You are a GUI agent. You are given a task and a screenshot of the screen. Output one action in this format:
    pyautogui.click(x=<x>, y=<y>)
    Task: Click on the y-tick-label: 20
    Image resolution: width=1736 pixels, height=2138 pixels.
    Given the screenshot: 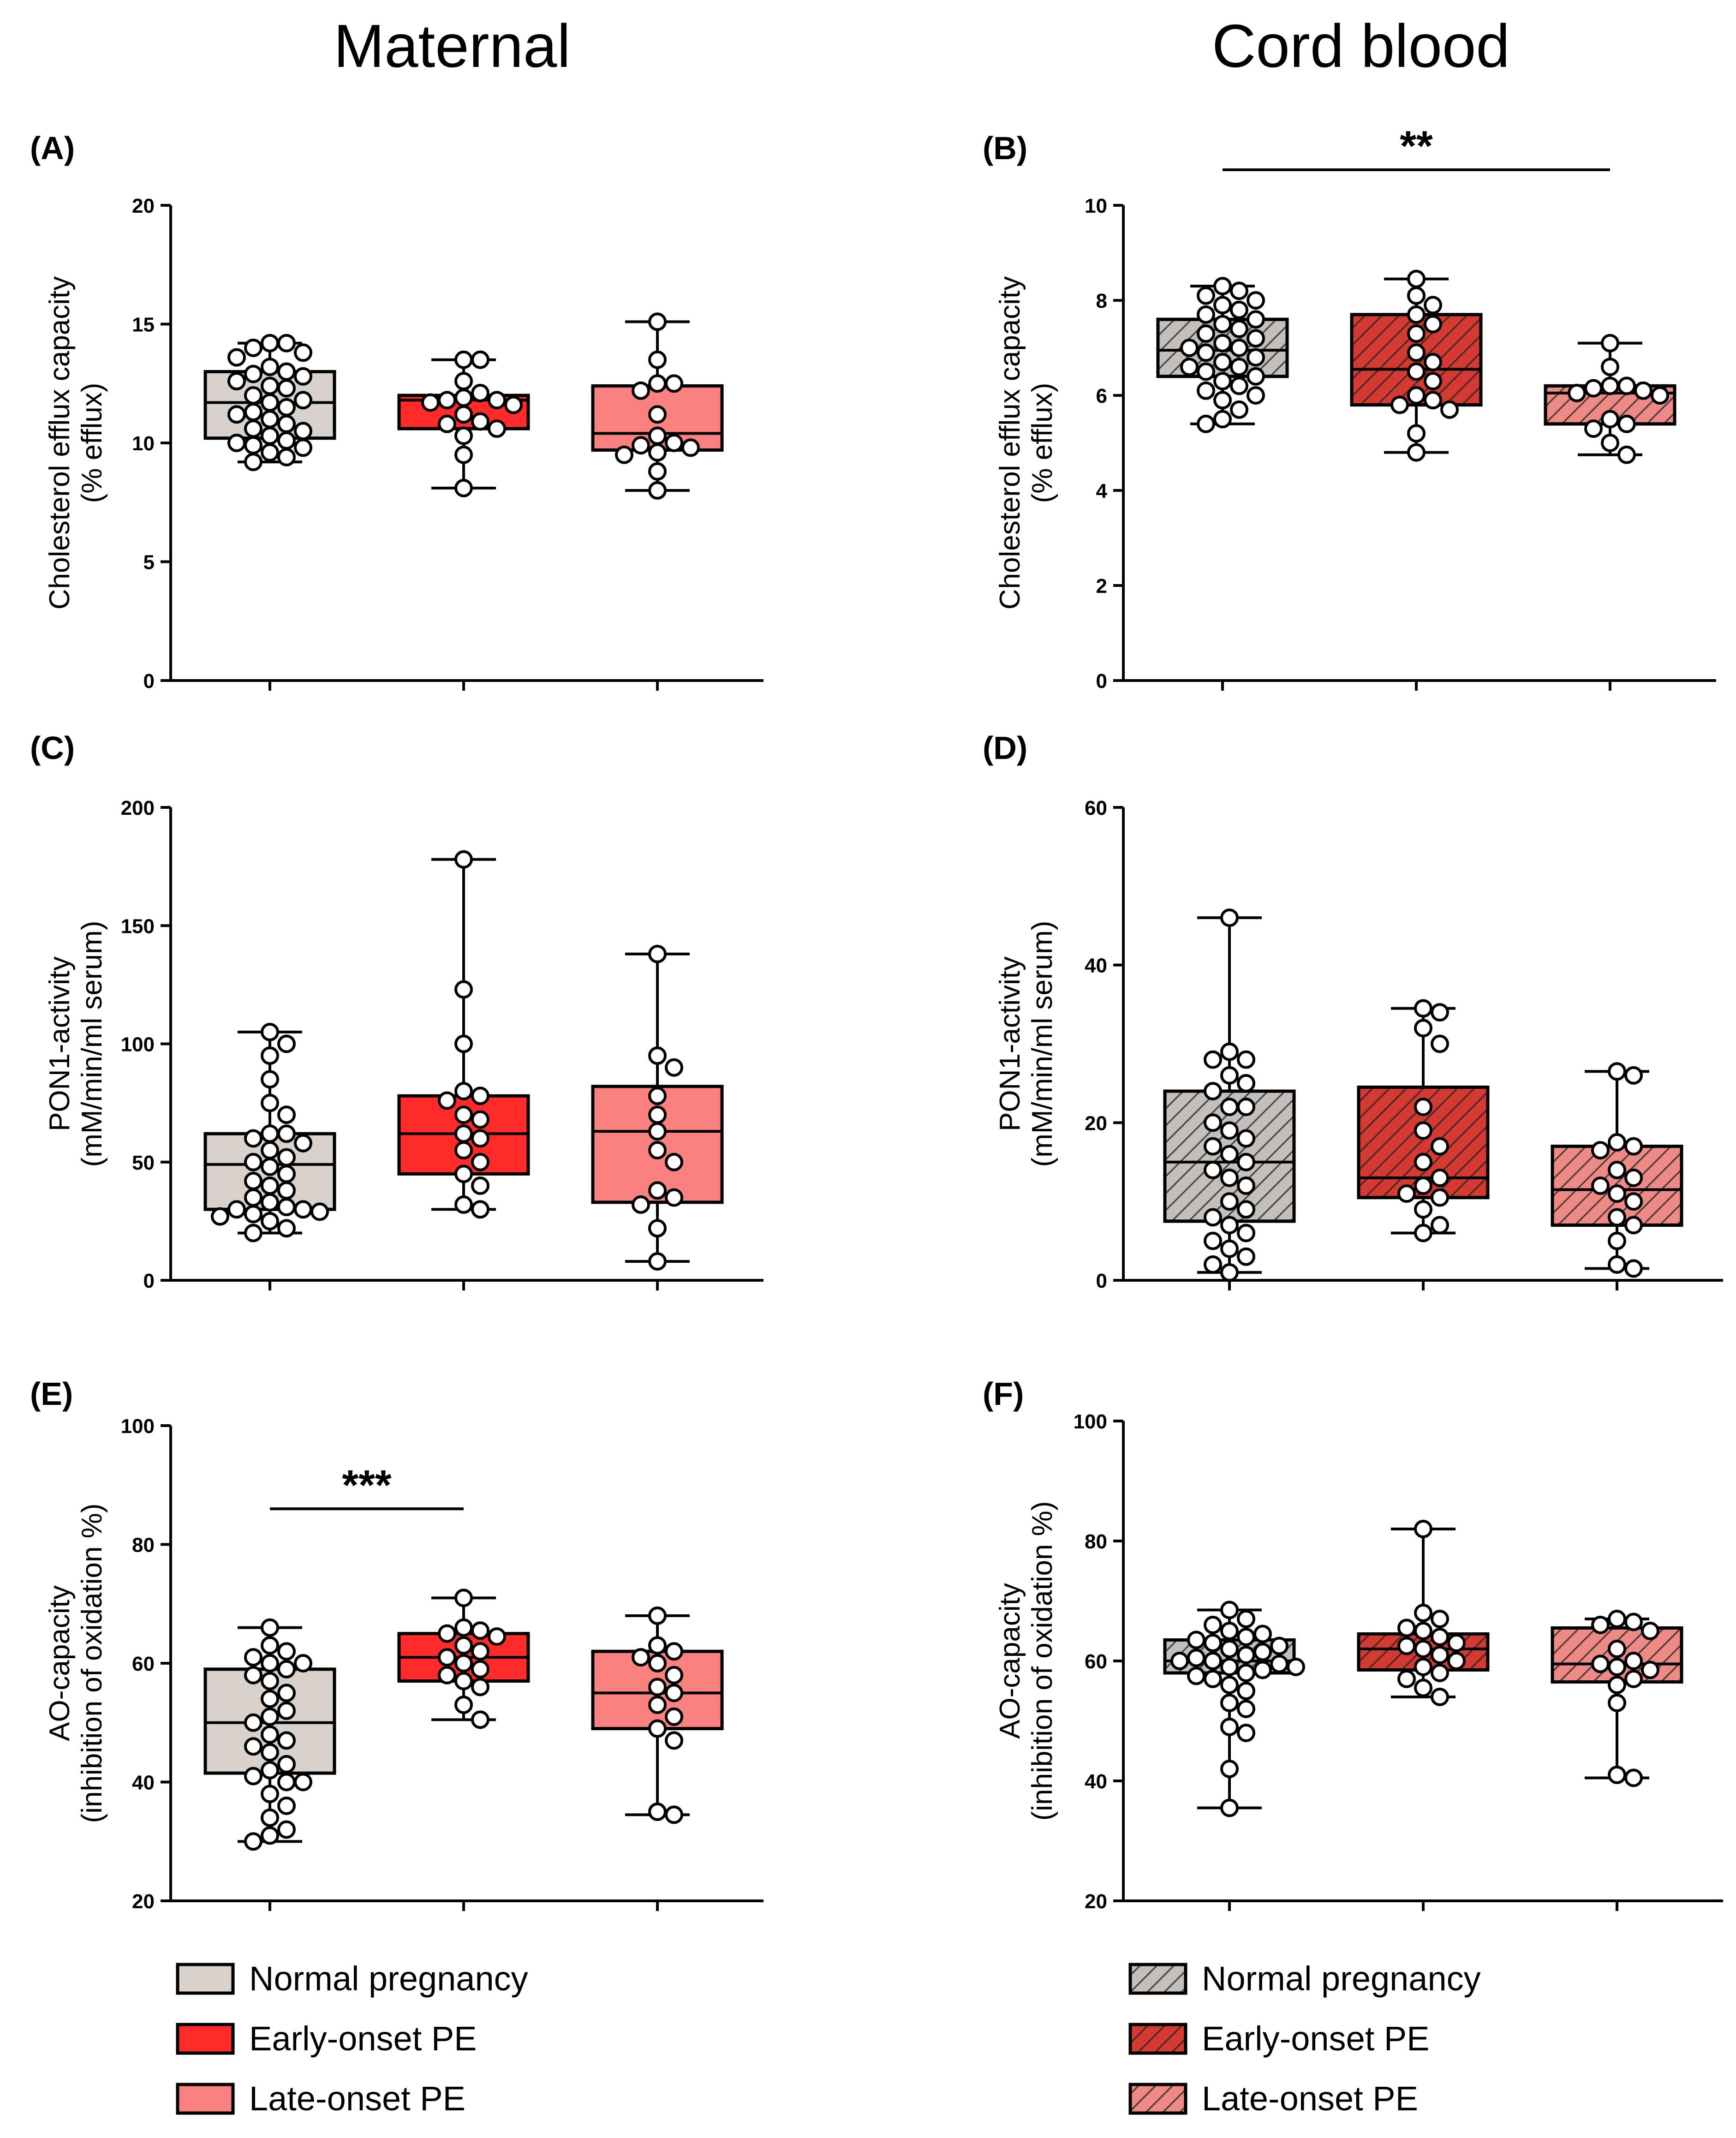 What is the action you would take?
    pyautogui.click(x=1096, y=1901)
    